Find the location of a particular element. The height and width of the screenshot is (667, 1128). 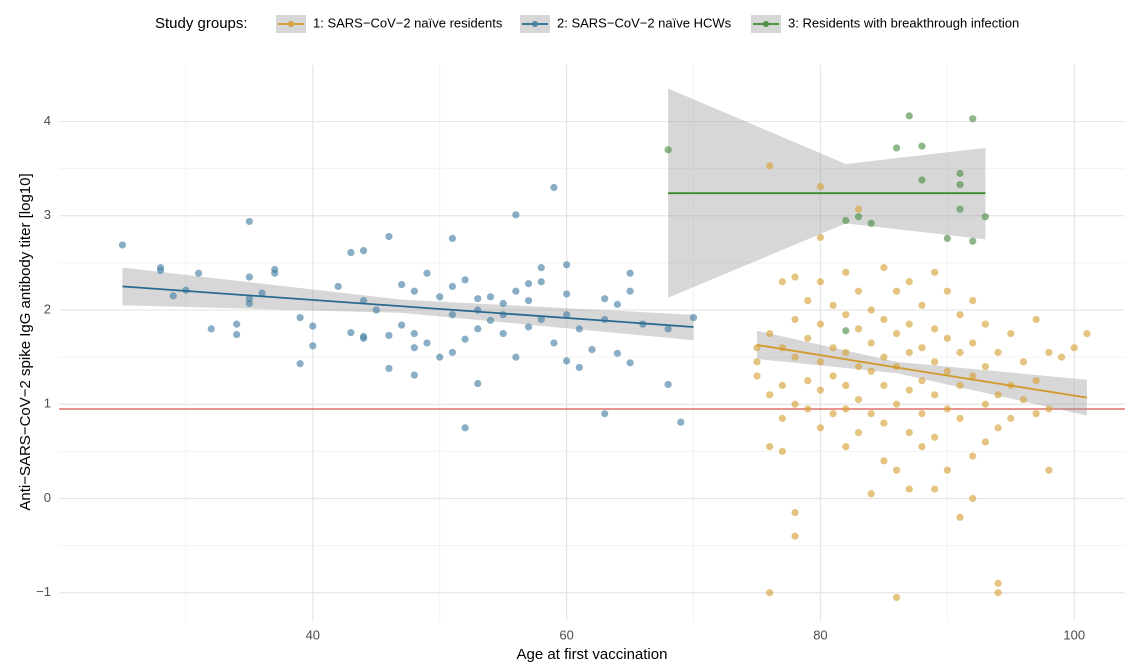

y-tick-label: 3 is located at coordinates (47, 214).